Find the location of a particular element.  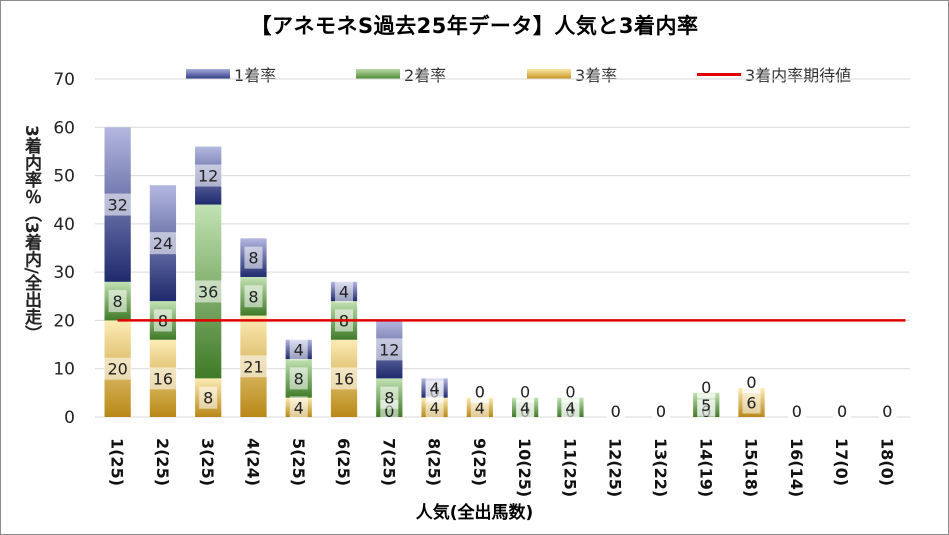

y-tick-label: 50 is located at coordinates (64, 177).